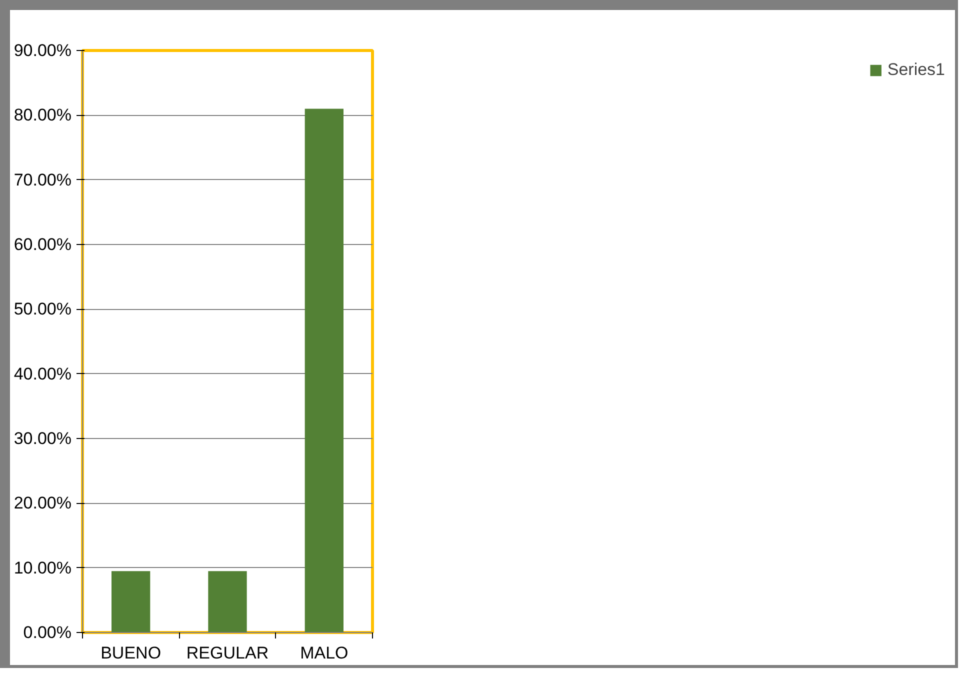  Describe the element at coordinates (43, 503) in the screenshot. I see `y-tick-label: 20.00%` at that location.